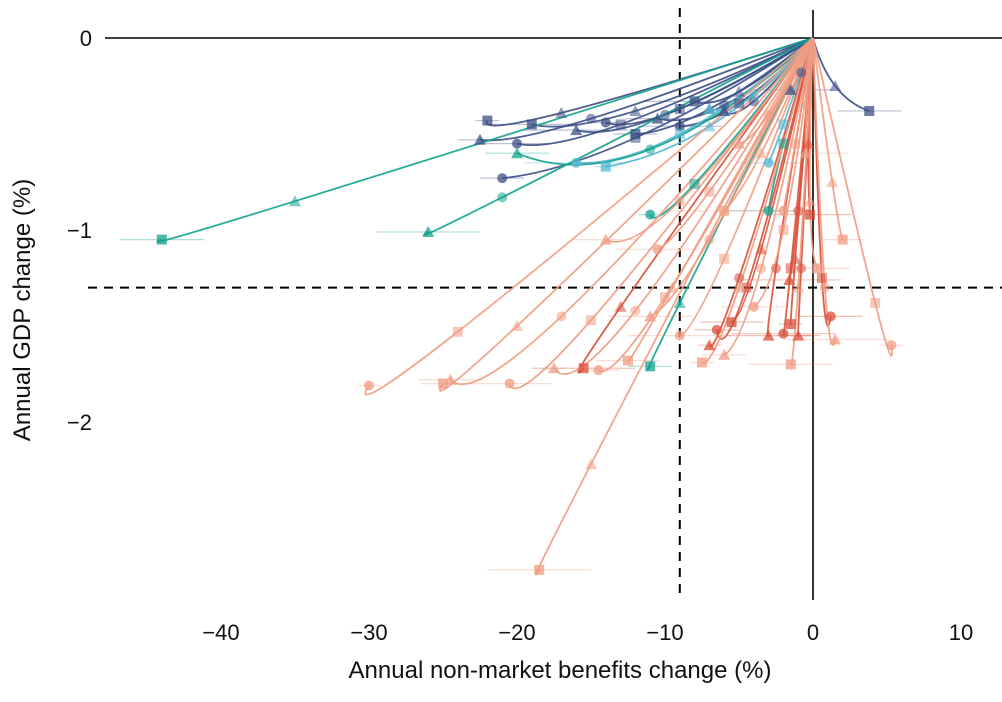  Describe the element at coordinates (79, 422) in the screenshot. I see `y-tick-label: −2` at that location.